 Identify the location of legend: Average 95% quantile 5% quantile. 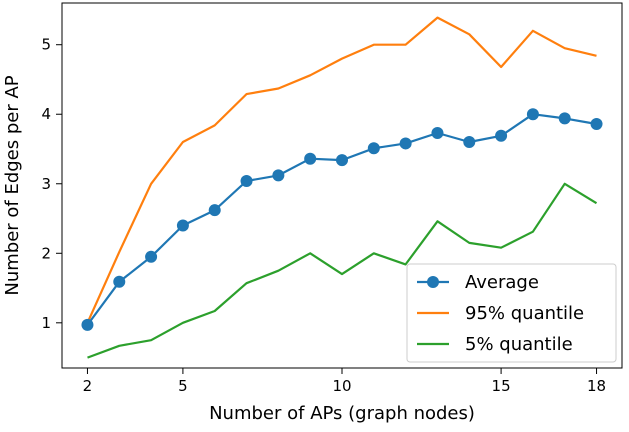
(511, 313).